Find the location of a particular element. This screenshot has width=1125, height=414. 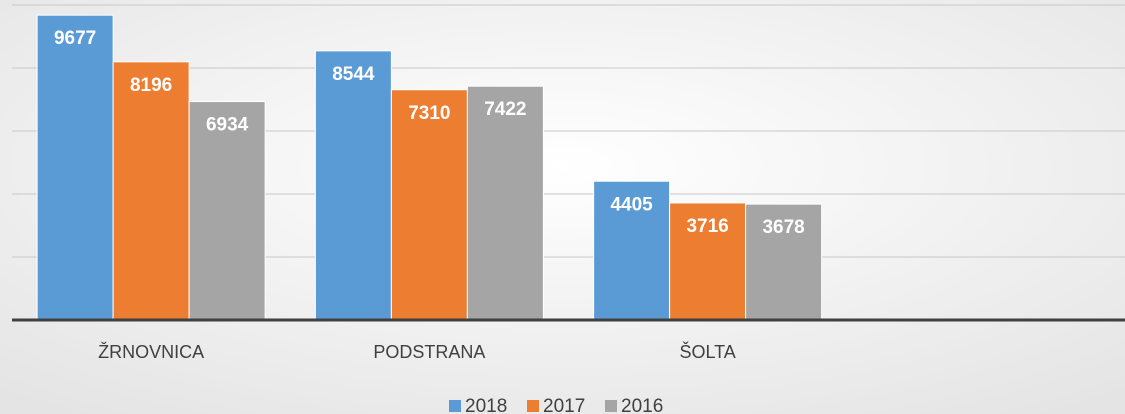

data-label: 8544 is located at coordinates (353, 74).